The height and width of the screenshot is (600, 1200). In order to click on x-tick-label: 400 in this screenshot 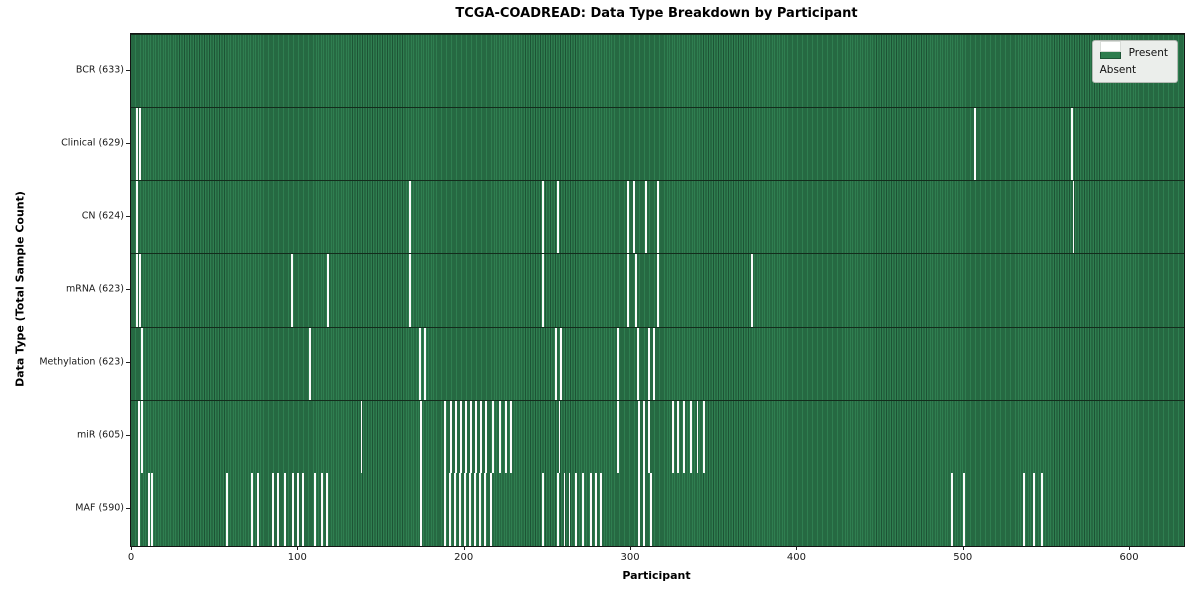, I will do `click(796, 557)`.